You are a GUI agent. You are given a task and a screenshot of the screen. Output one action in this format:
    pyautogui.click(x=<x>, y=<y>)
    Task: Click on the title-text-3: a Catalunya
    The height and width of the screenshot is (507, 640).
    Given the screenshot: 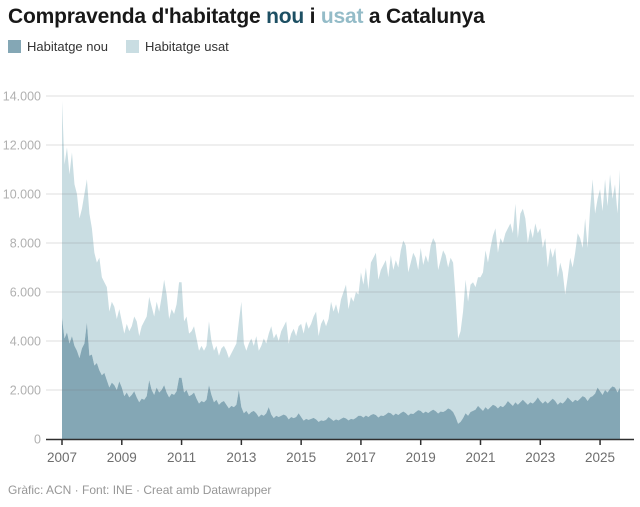 What is the action you would take?
    pyautogui.click(x=424, y=16)
    